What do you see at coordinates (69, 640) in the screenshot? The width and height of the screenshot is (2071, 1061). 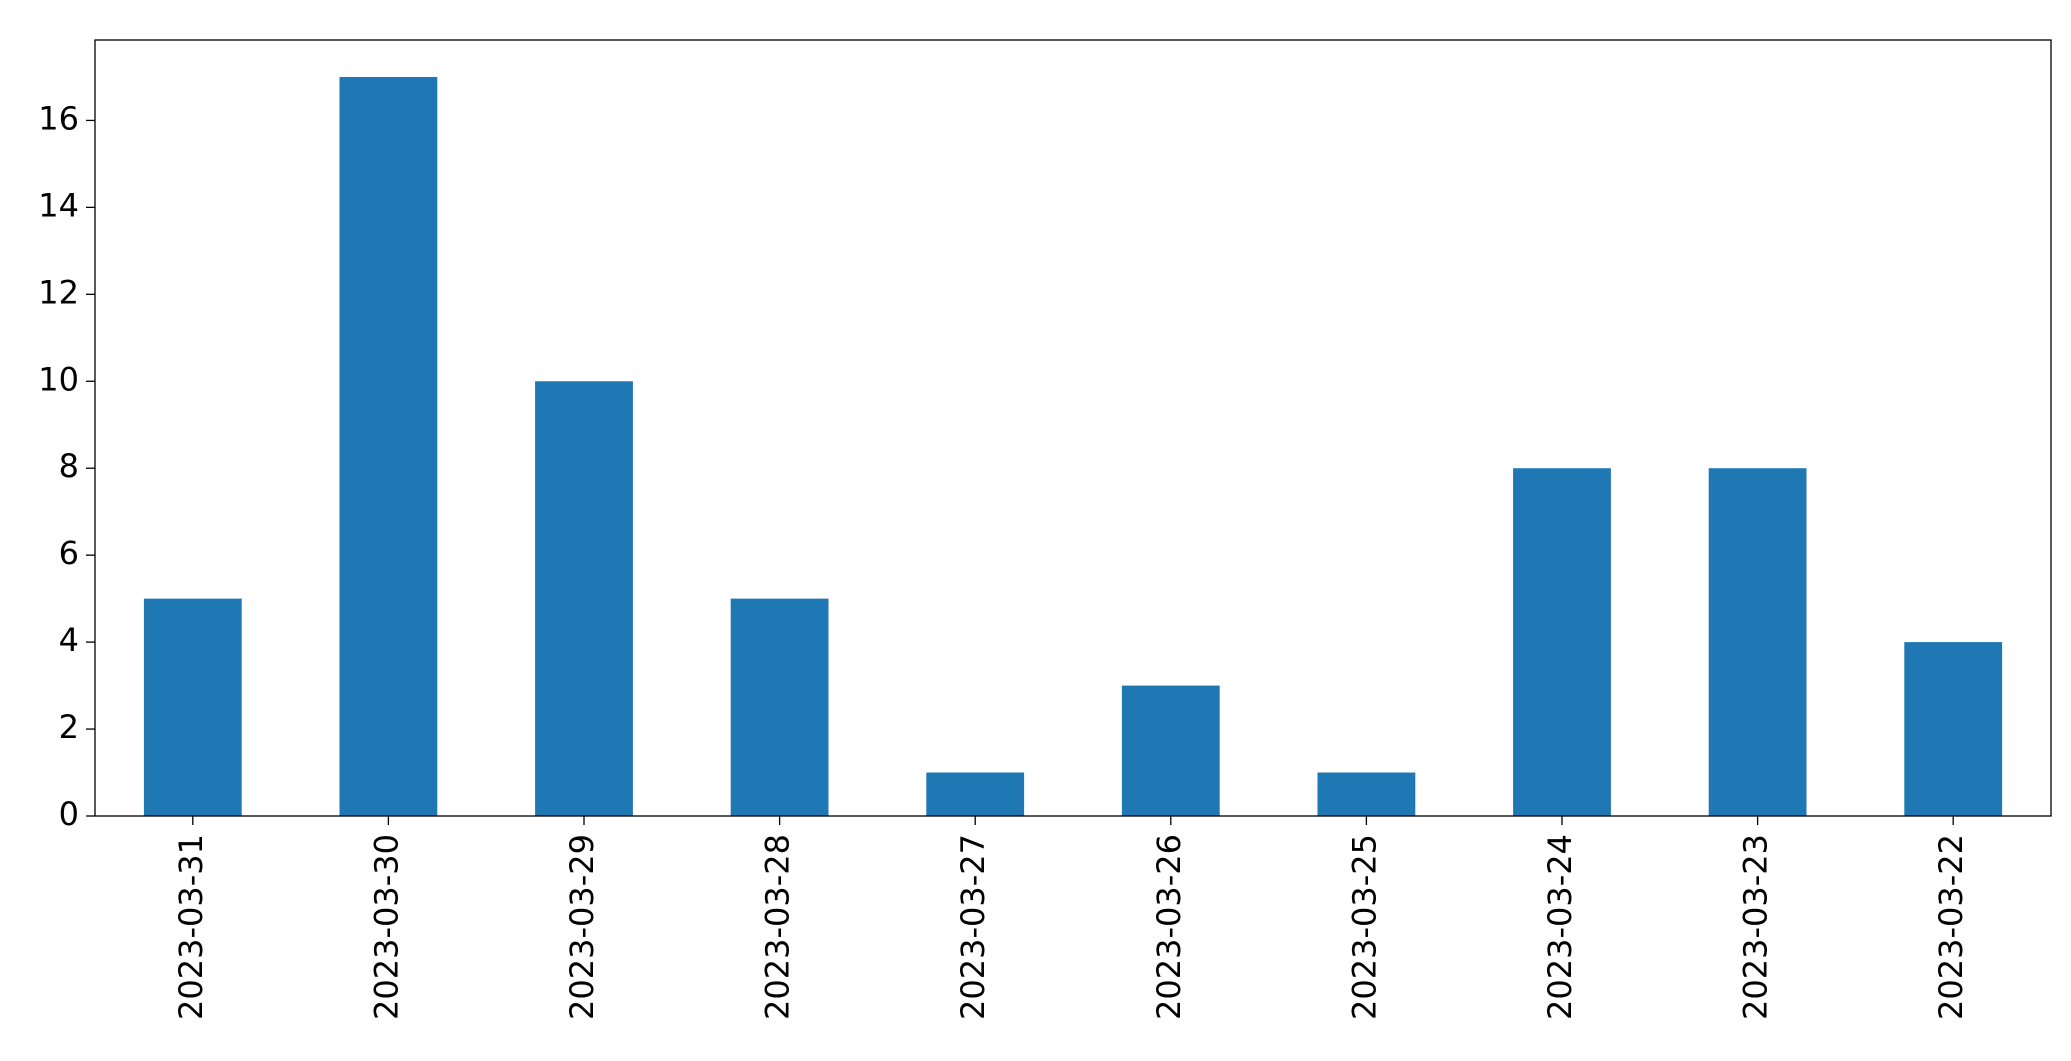 I see `y-tick-label: 4` at bounding box center [69, 640].